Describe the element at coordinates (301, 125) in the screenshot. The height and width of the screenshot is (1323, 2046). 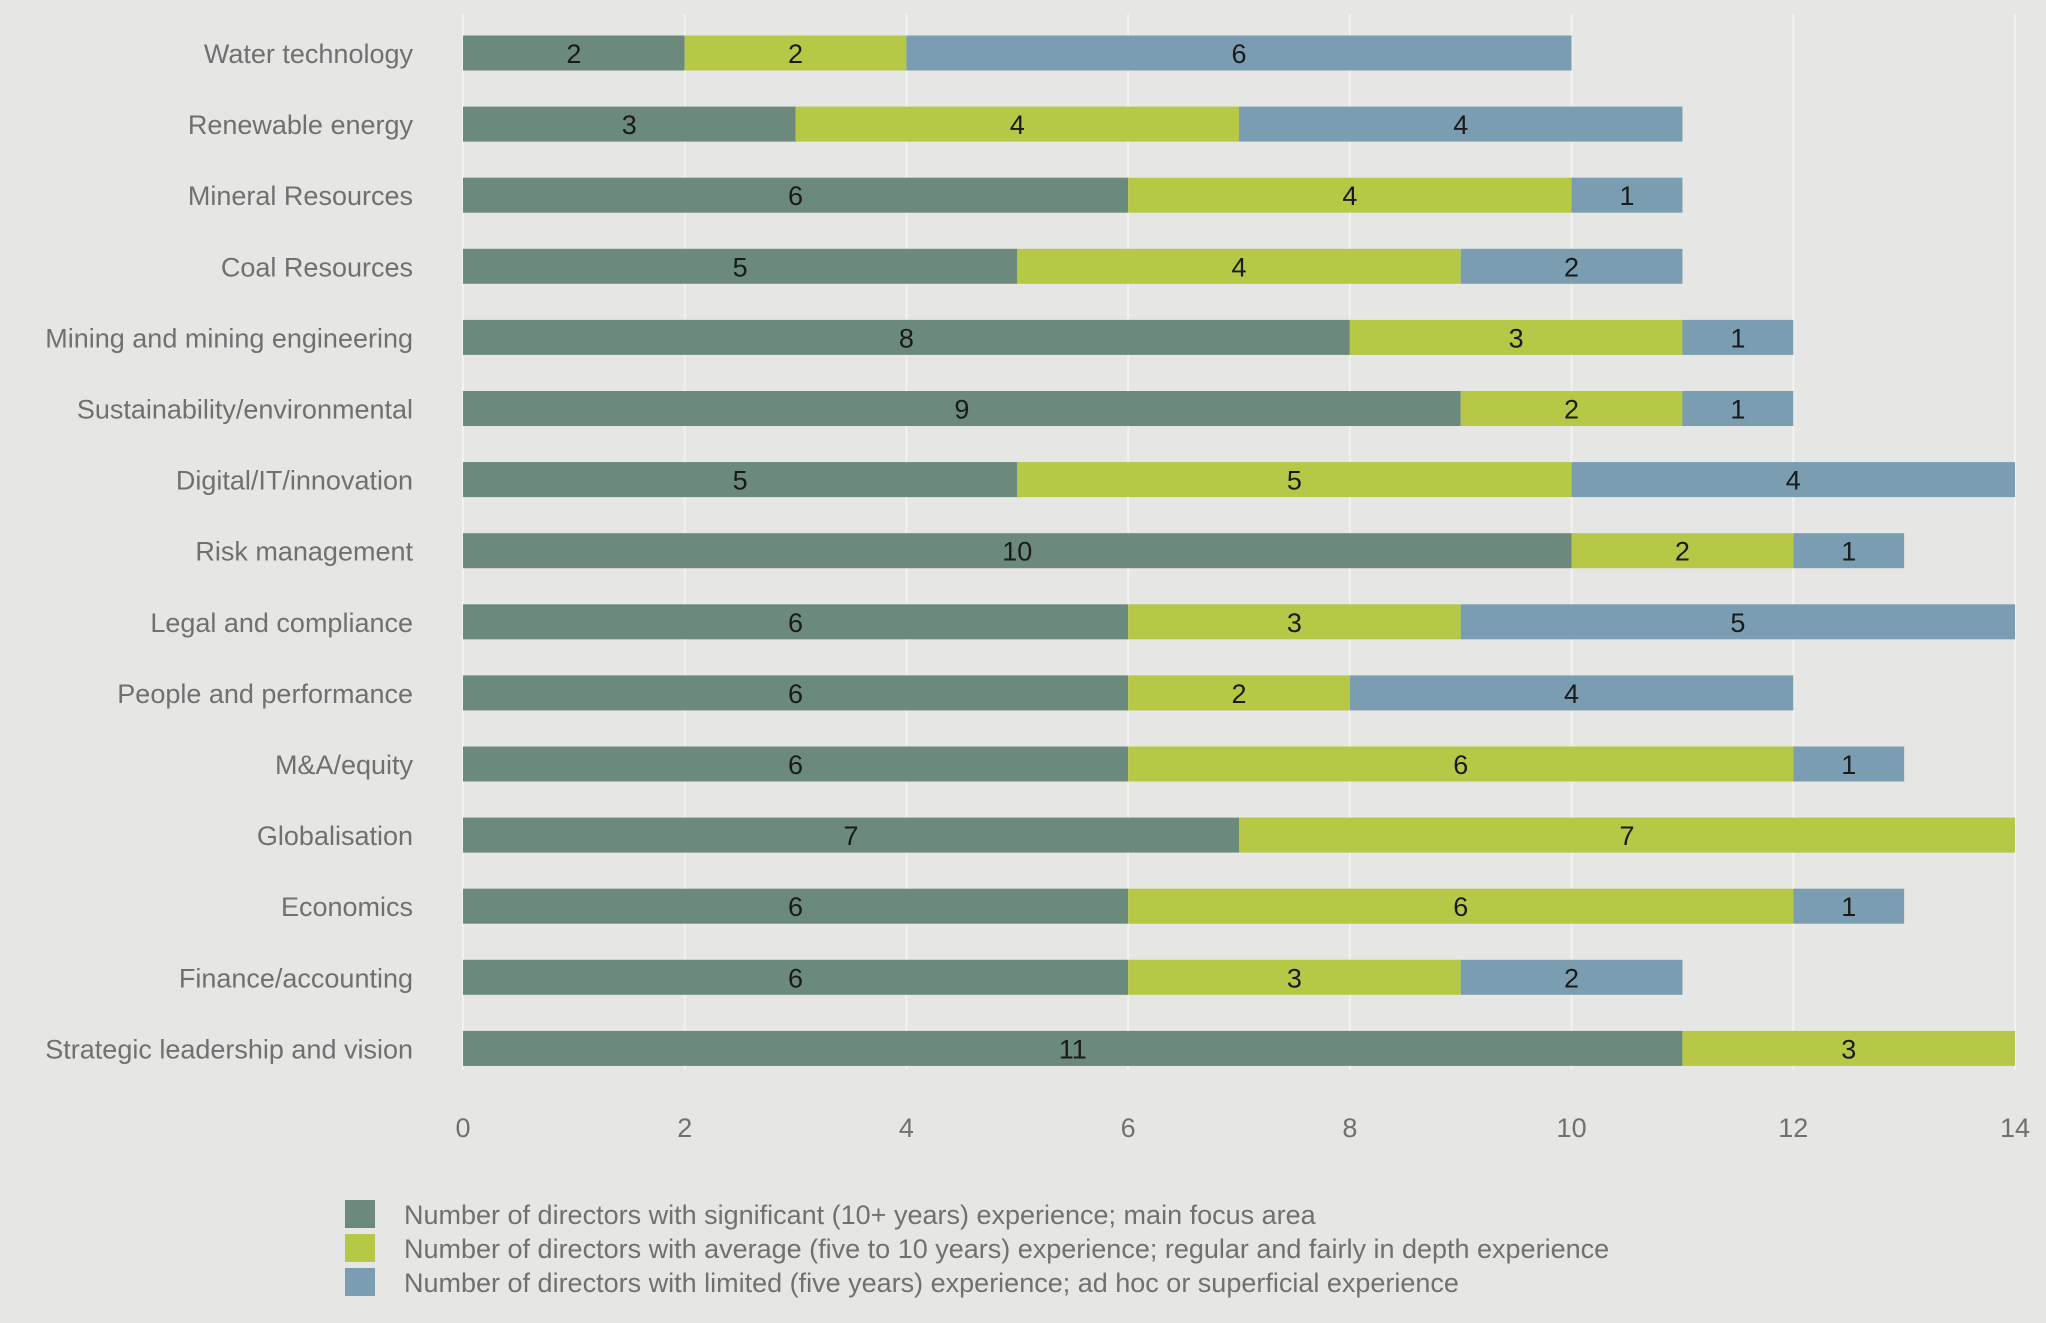
I see `category-label: Renewable energy` at that location.